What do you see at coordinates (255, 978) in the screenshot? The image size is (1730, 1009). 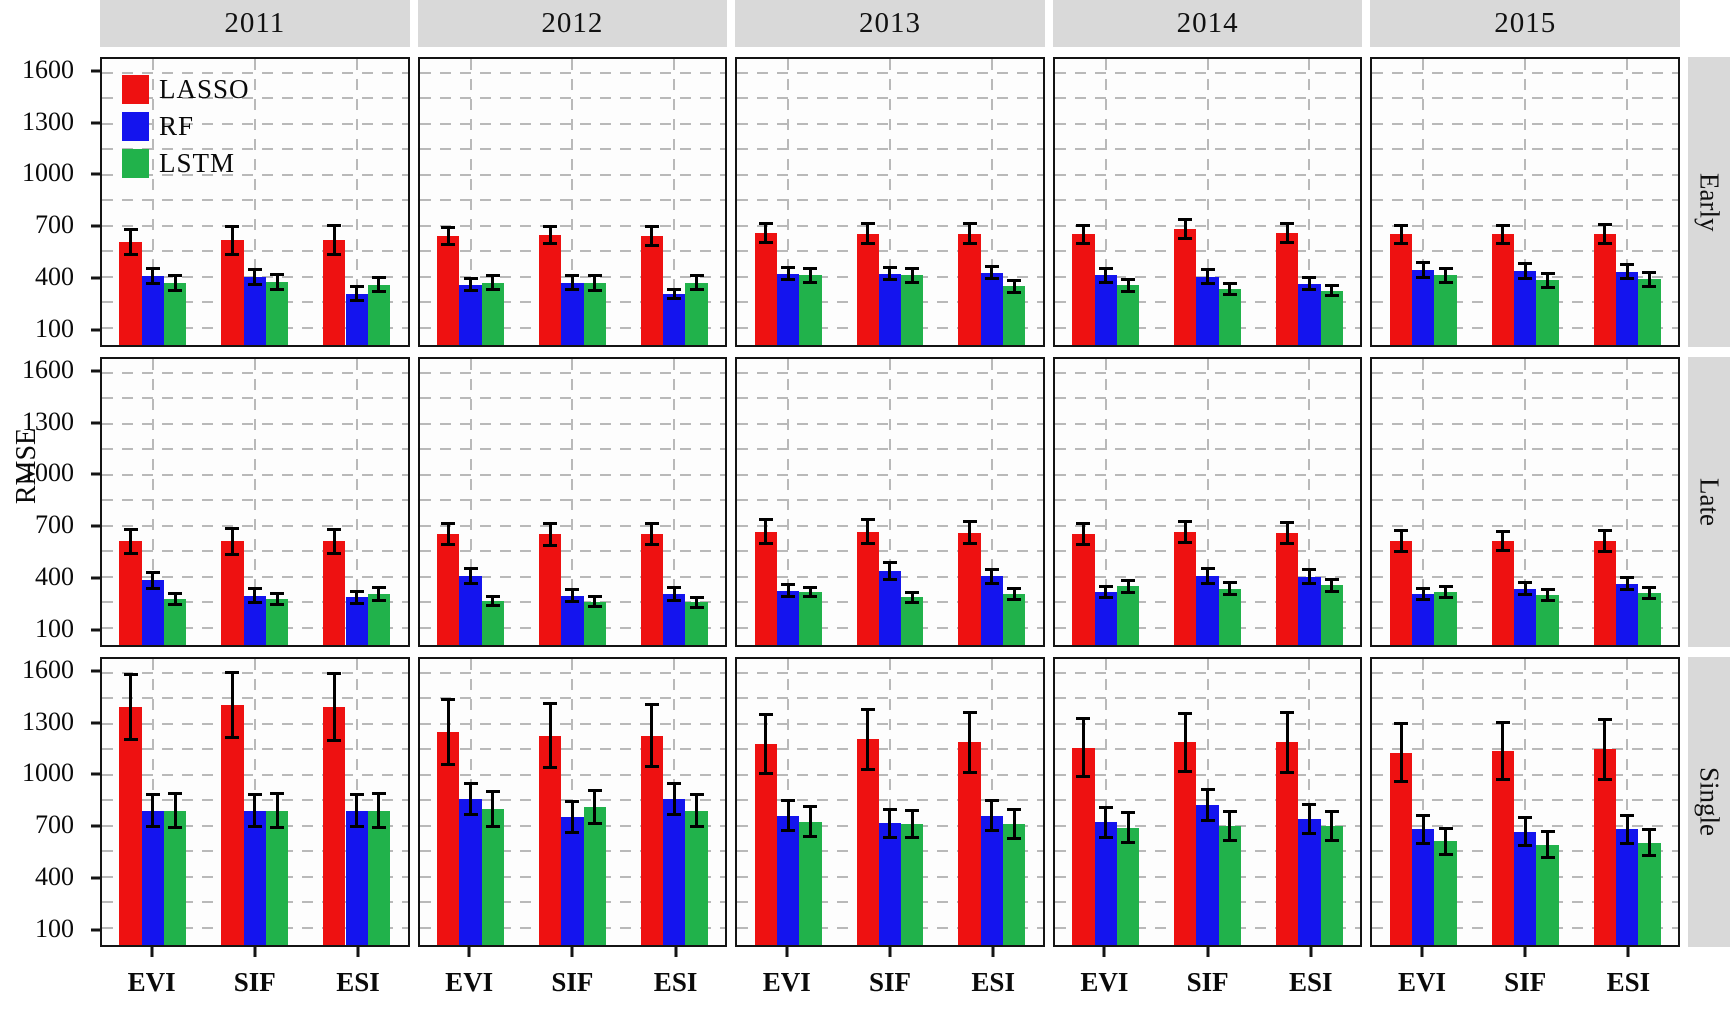 I see `x-axis-2011: EVI SIF ESI` at bounding box center [255, 978].